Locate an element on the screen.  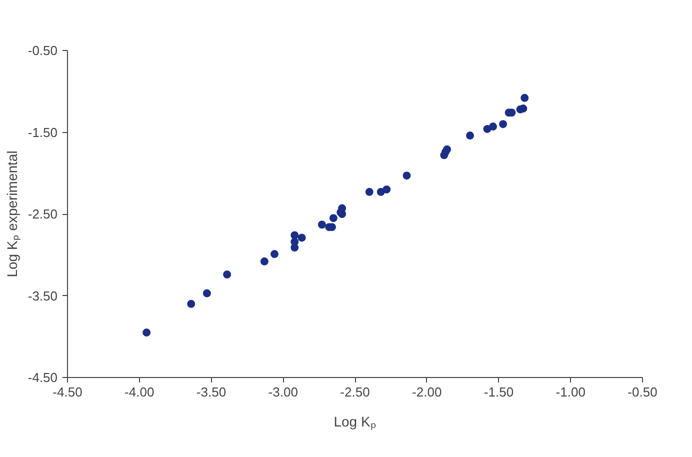
x-tick-label: -0.50 is located at coordinates (643, 392).